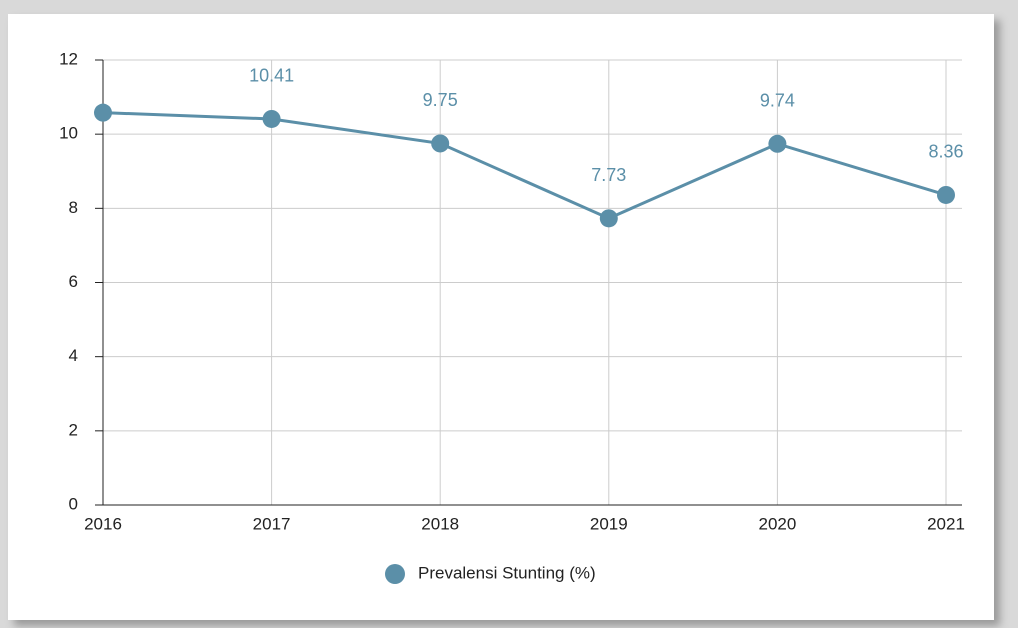 The height and width of the screenshot is (628, 1018). Describe the element at coordinates (73, 429) in the screenshot. I see `y-tick-label: 2` at that location.